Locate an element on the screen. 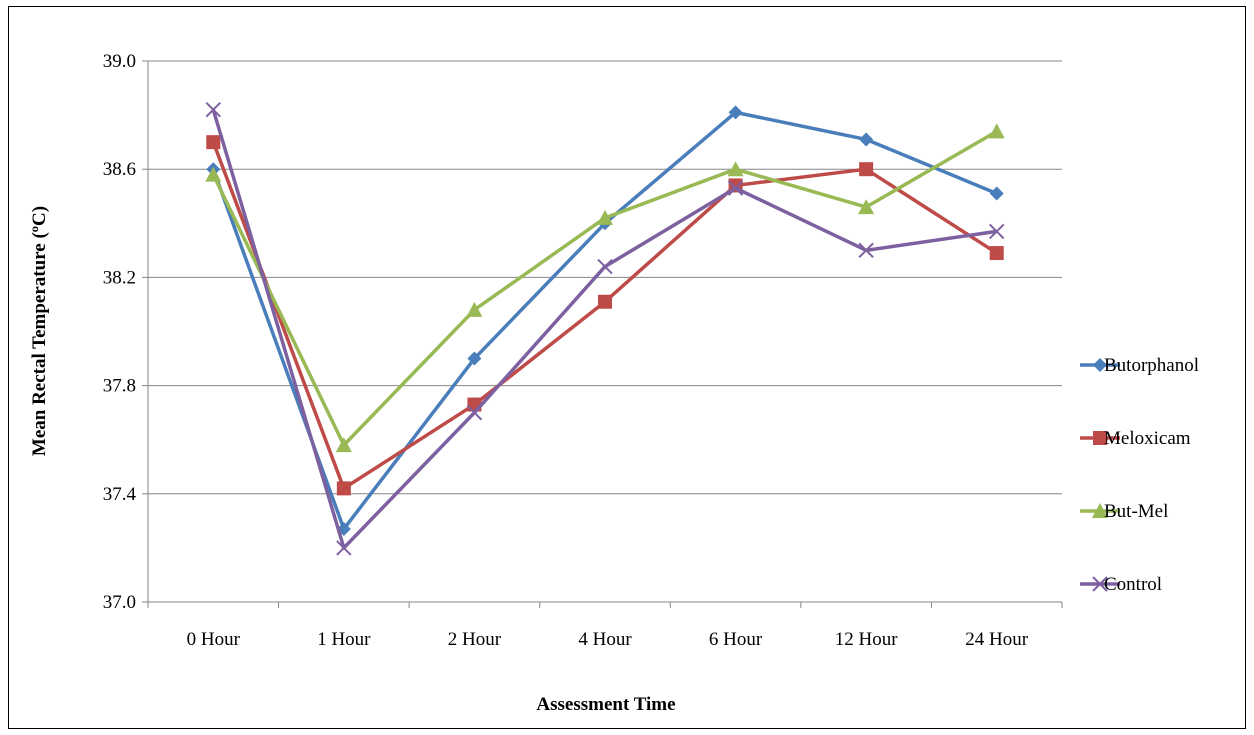 The image size is (1254, 735). y-tick-label: 38.6 is located at coordinates (119, 169).